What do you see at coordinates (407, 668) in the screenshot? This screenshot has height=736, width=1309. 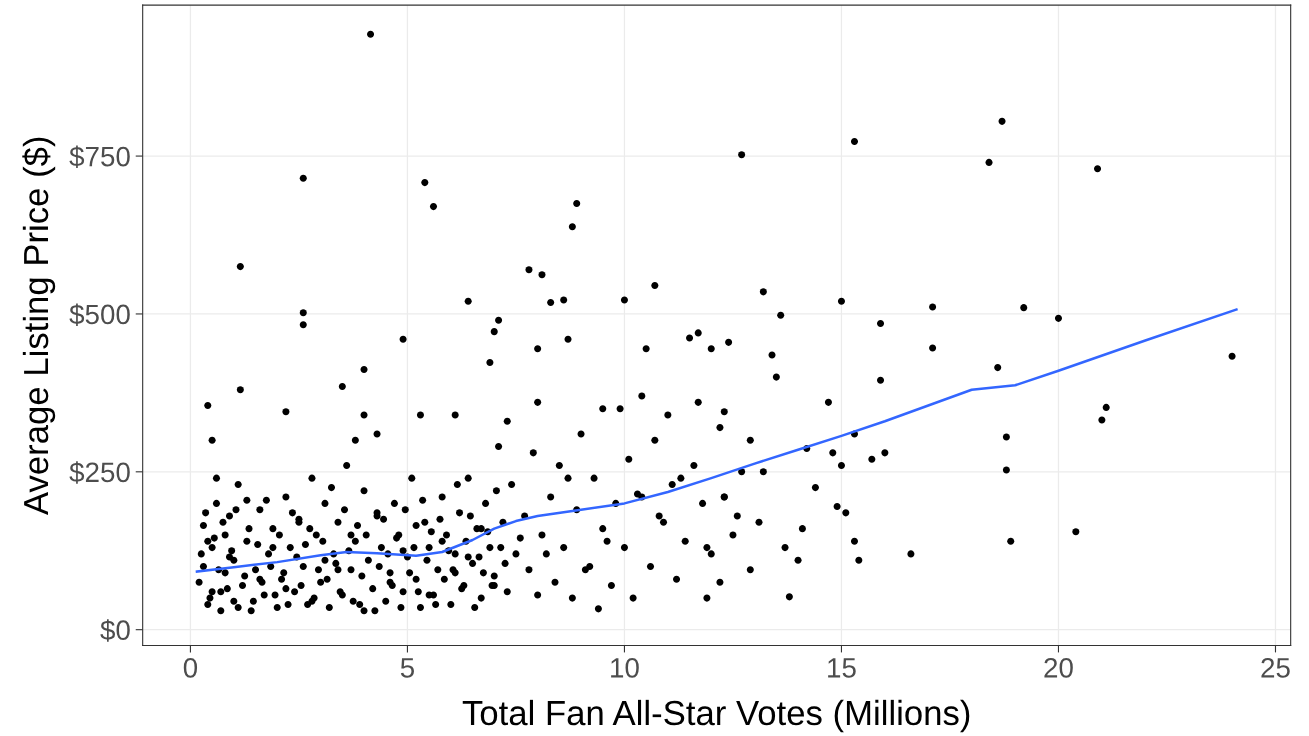 I see `x-tick-label: 5` at bounding box center [407, 668].